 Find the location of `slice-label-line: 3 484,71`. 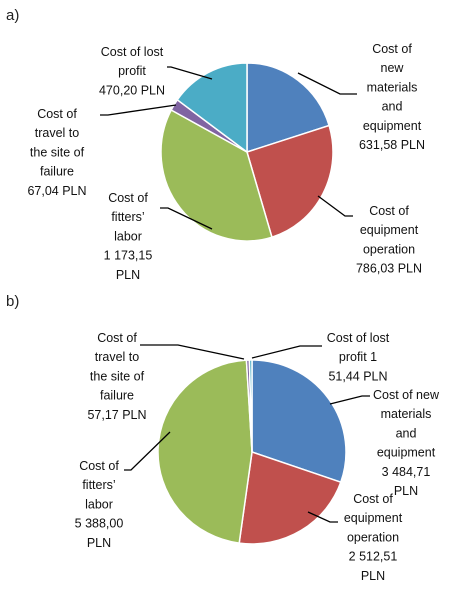

slice-label-line: 3 484,71 is located at coordinates (406, 472).